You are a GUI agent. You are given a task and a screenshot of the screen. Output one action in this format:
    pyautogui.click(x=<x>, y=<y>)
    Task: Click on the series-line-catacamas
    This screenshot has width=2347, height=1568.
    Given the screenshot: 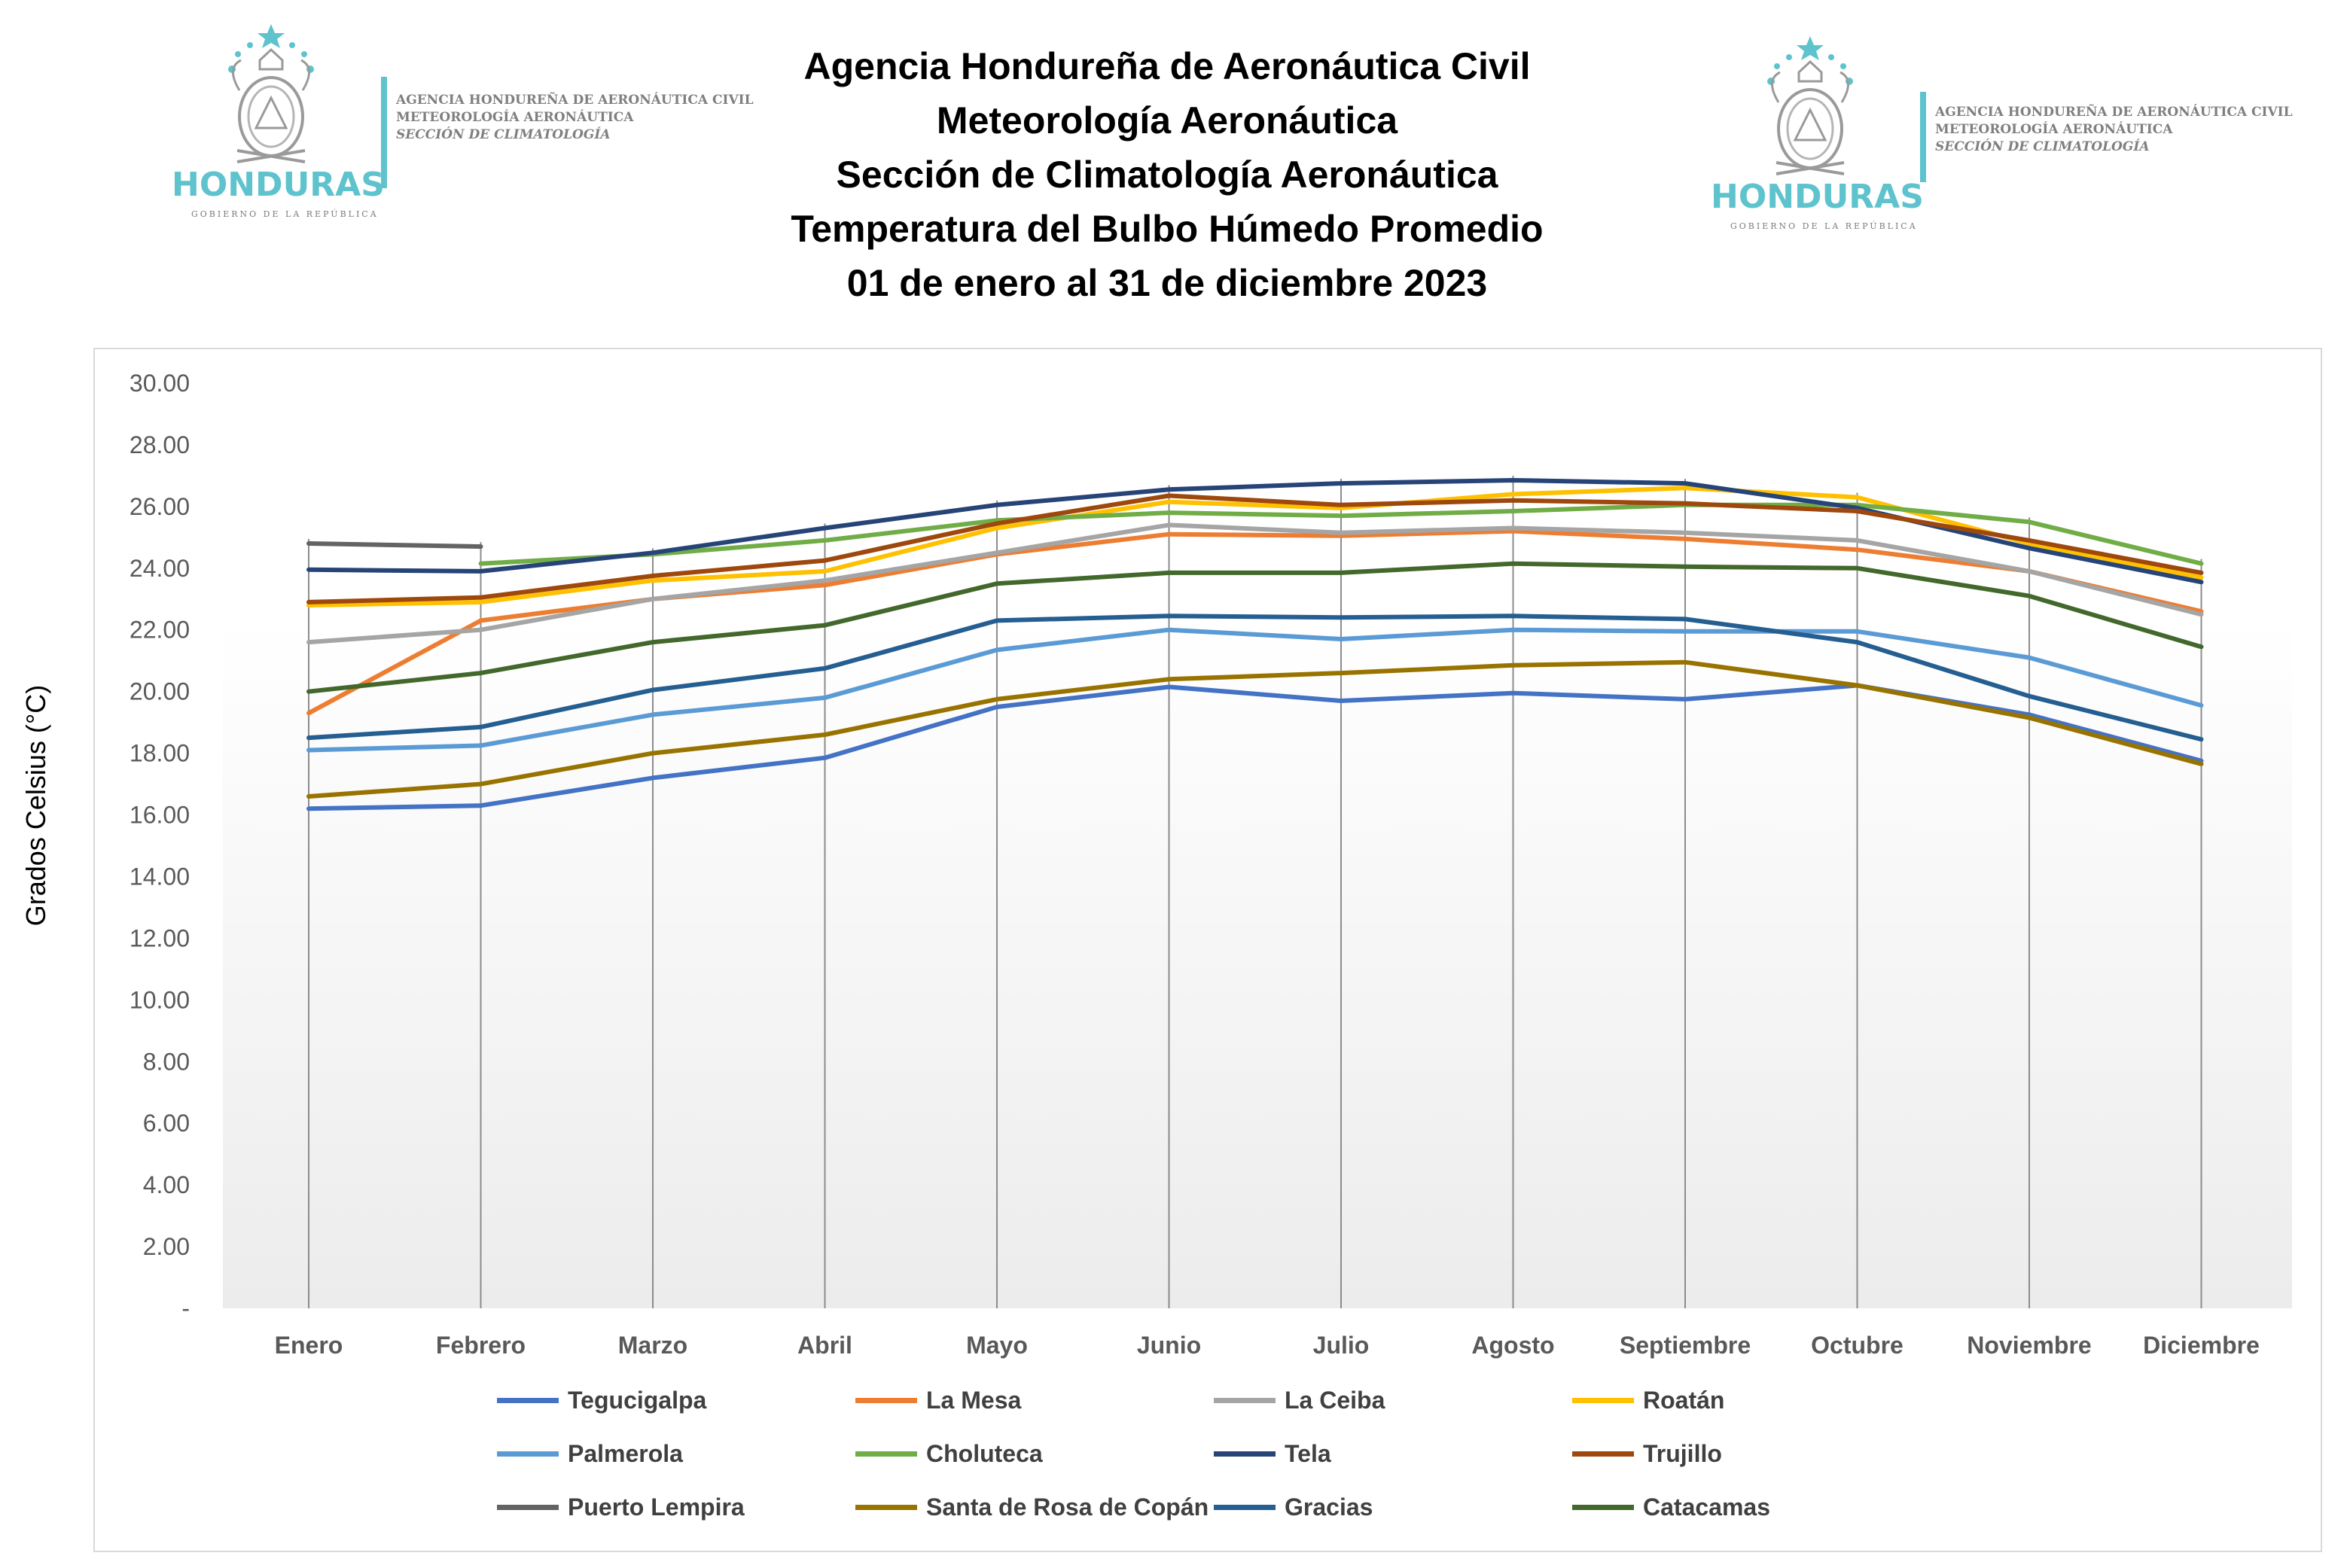 What is the action you would take?
    pyautogui.click(x=1255, y=627)
    